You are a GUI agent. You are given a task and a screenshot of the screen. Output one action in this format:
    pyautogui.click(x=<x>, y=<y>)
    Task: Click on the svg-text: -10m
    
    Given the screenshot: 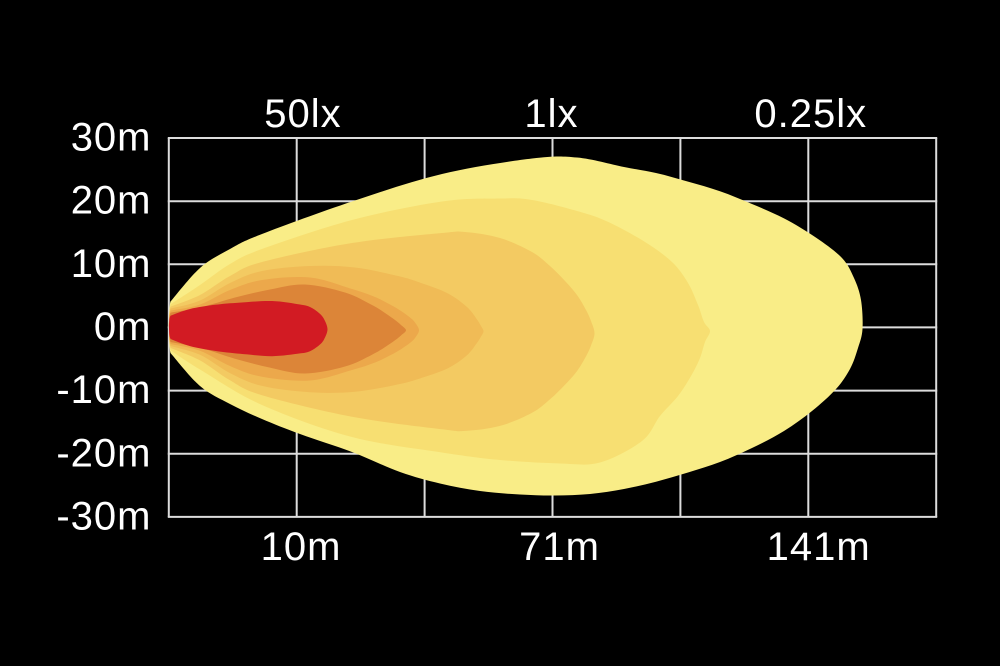 What is the action you would take?
    pyautogui.click(x=103, y=390)
    